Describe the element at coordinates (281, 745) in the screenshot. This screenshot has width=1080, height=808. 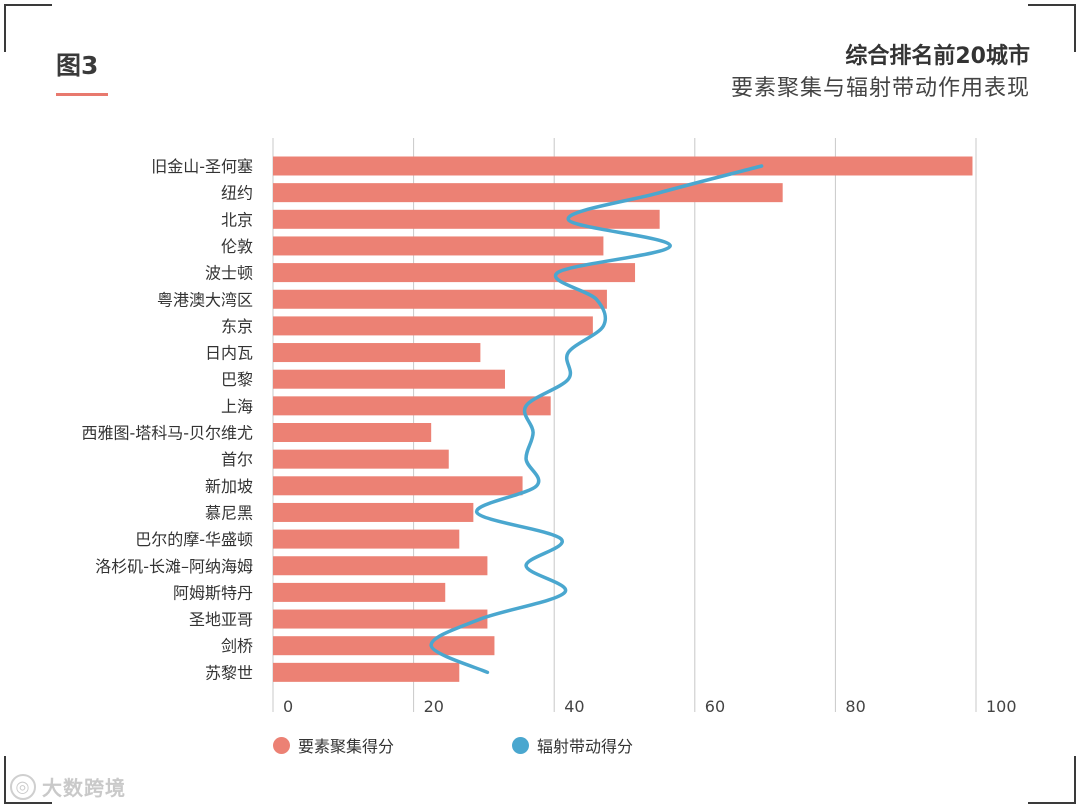
I see `legend-bar-swatch-icon` at that location.